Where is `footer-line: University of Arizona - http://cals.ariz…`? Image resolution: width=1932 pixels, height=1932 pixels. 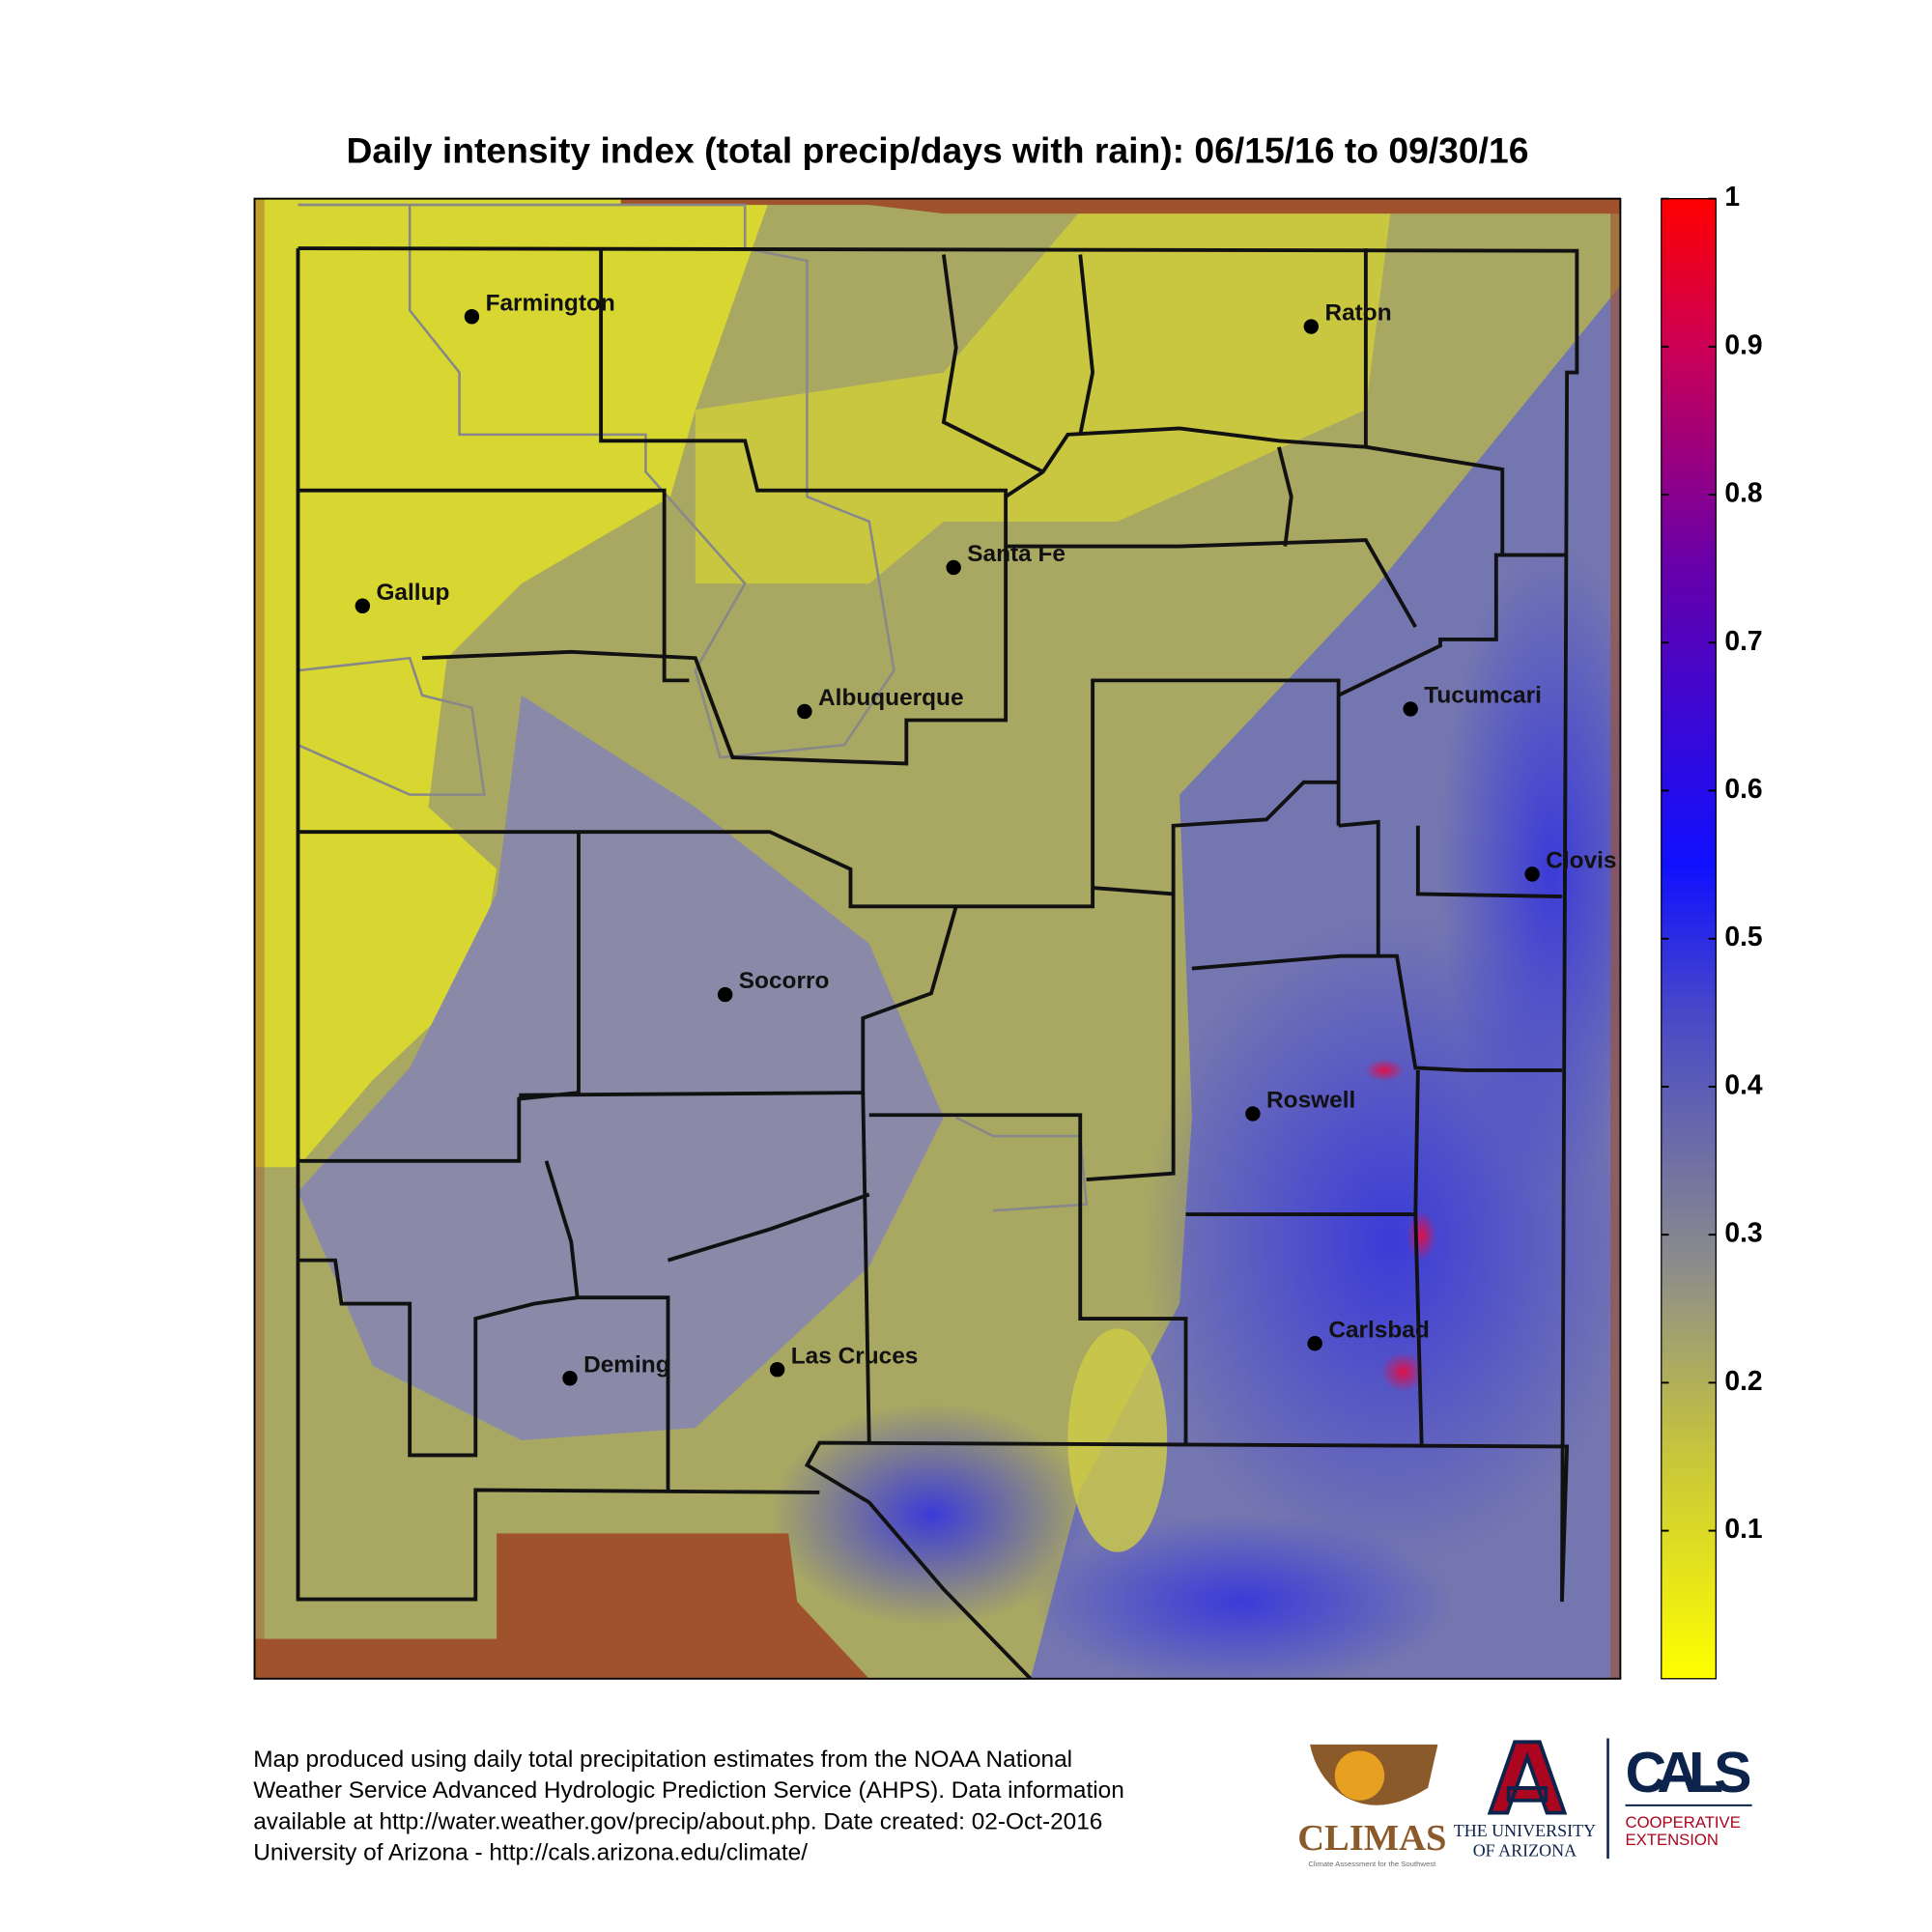
footer-line: University of Arizona - http://cals.ariz… is located at coordinates (530, 1852).